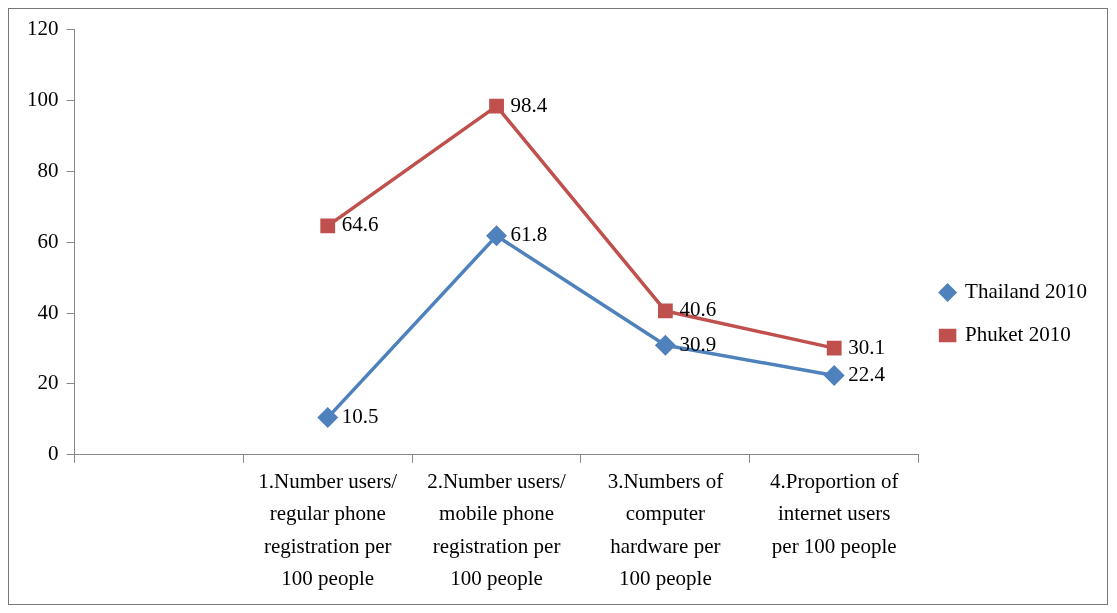  Describe the element at coordinates (497, 529) in the screenshot. I see `x-tick-label: 2.Number users/ mobile phone registration per 100 people` at that location.